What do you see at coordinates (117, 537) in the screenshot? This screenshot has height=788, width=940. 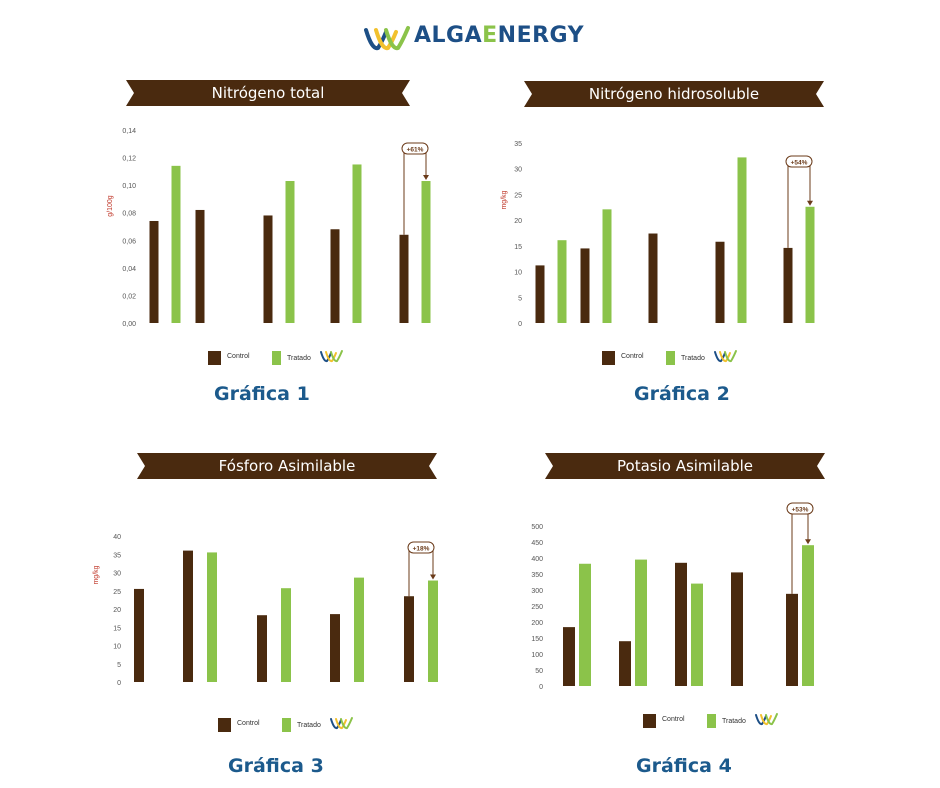 I see `y-tick-label: 40` at bounding box center [117, 537].